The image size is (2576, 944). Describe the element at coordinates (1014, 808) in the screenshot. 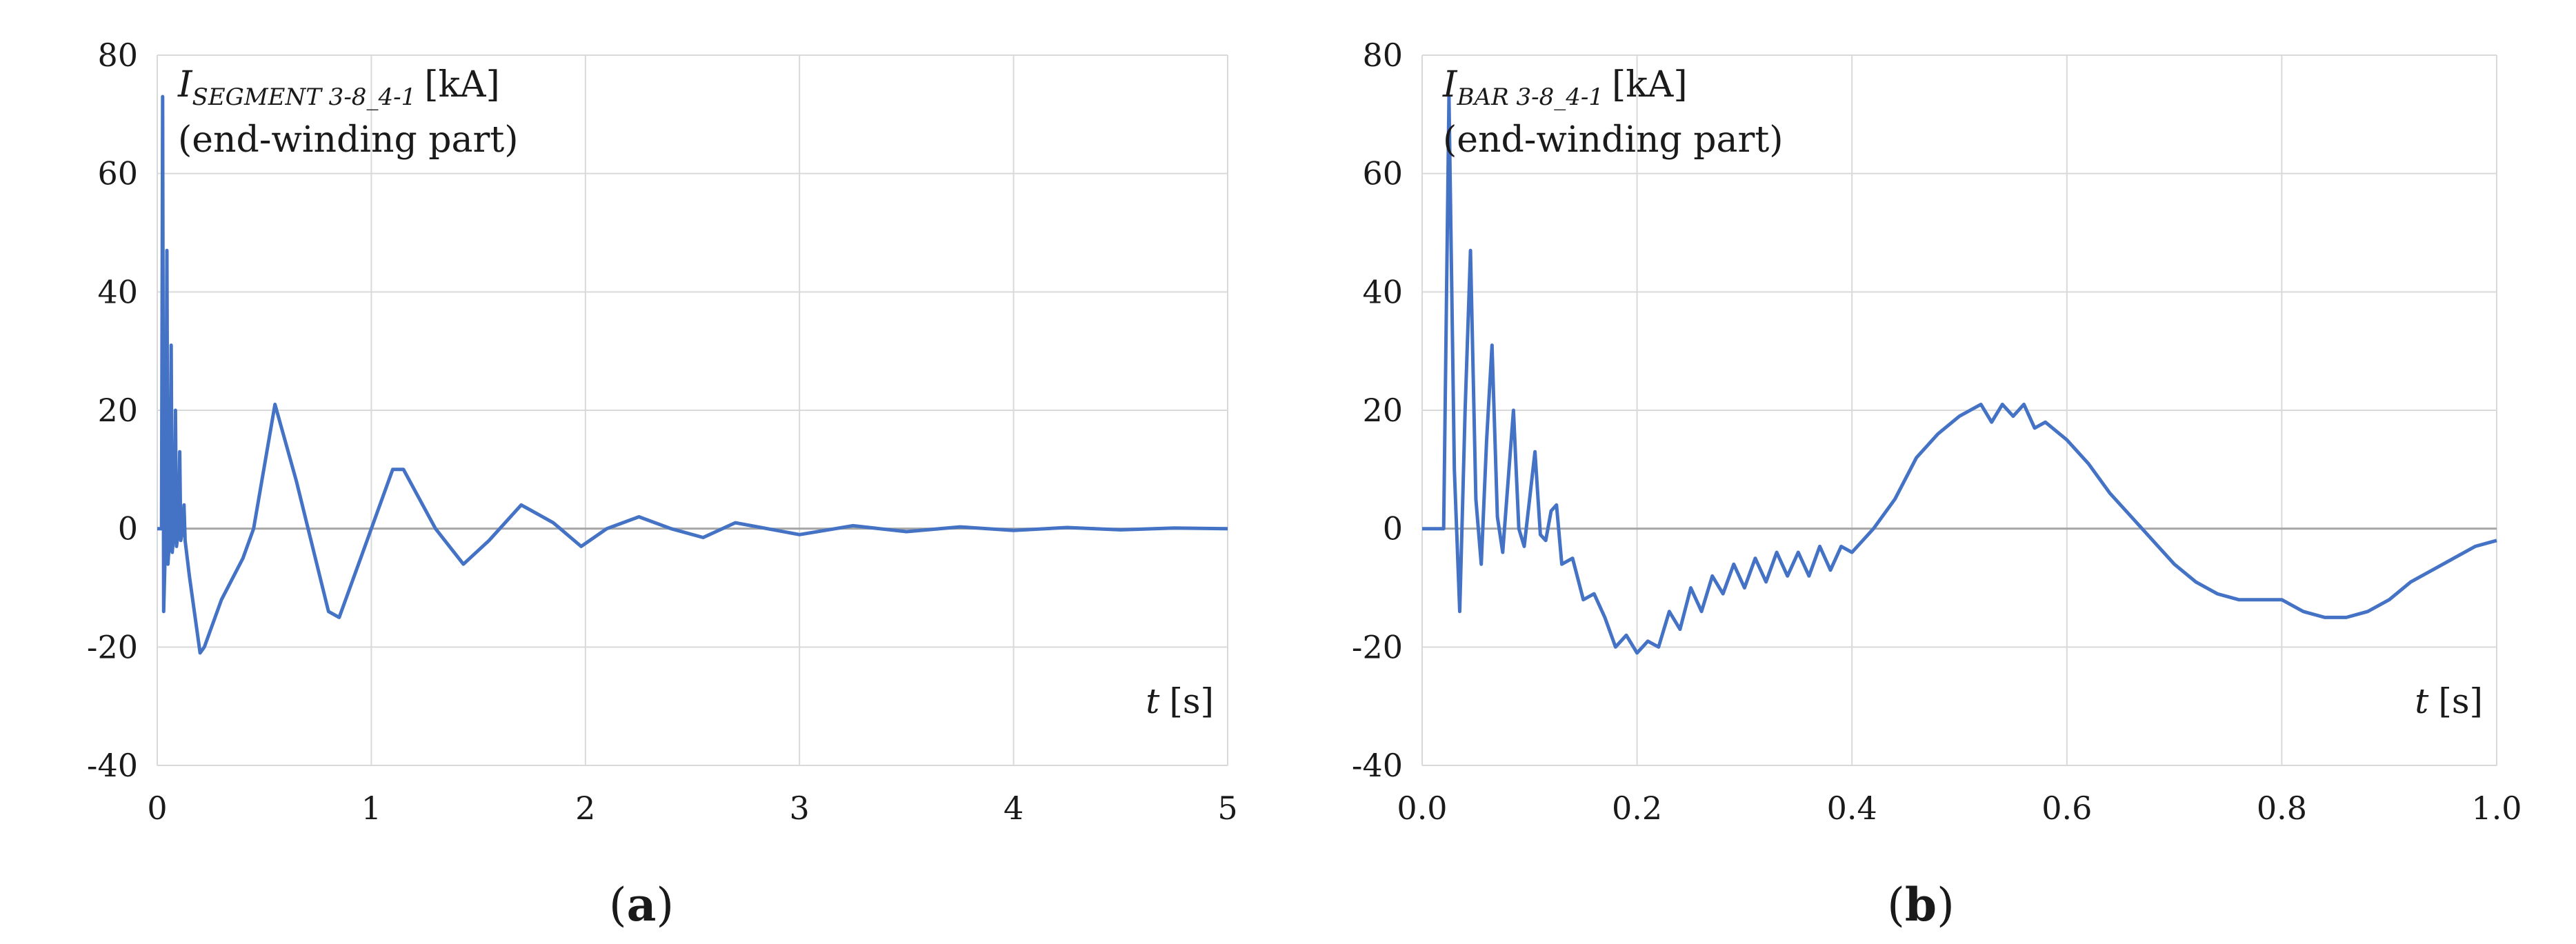

I see `x-tick-label: 4` at that location.